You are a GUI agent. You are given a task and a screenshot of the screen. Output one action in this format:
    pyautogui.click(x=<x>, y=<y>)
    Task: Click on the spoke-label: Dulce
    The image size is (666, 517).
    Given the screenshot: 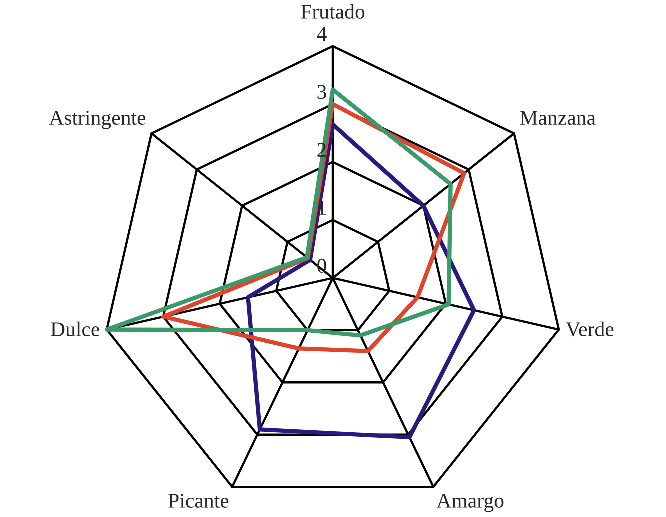 What is the action you would take?
    pyautogui.click(x=75, y=329)
    